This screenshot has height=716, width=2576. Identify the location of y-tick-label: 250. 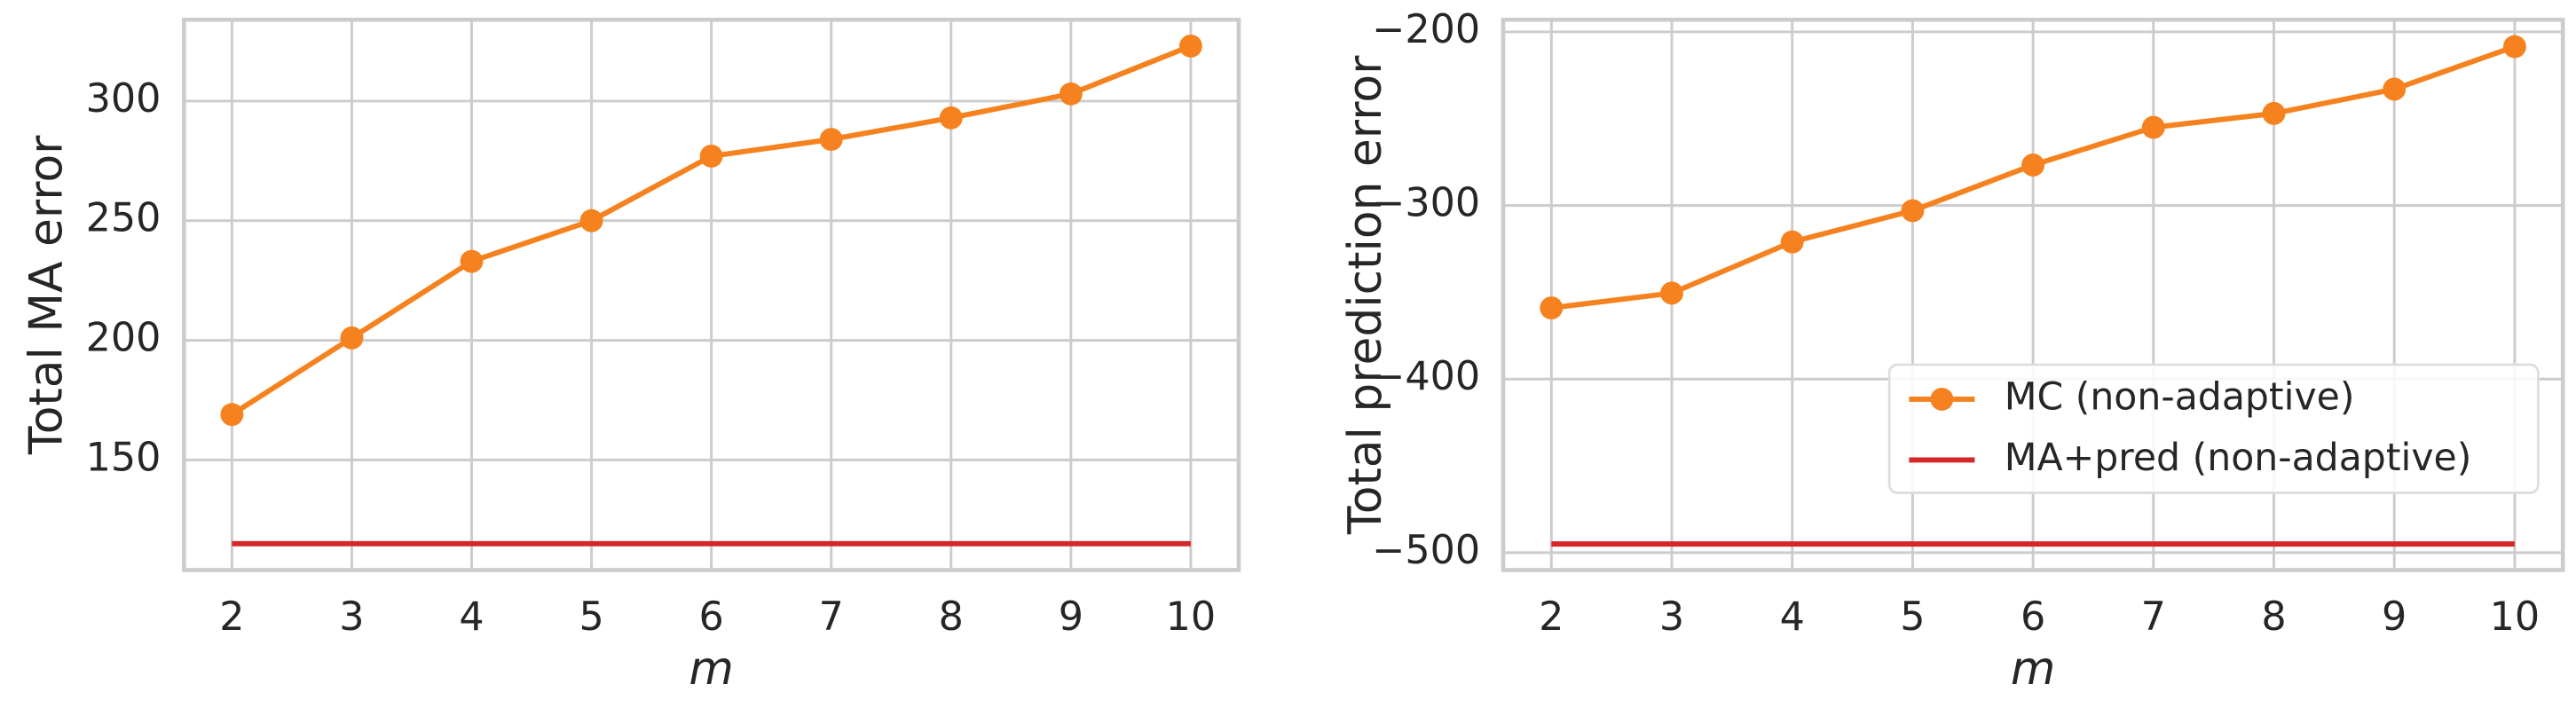
(123, 218).